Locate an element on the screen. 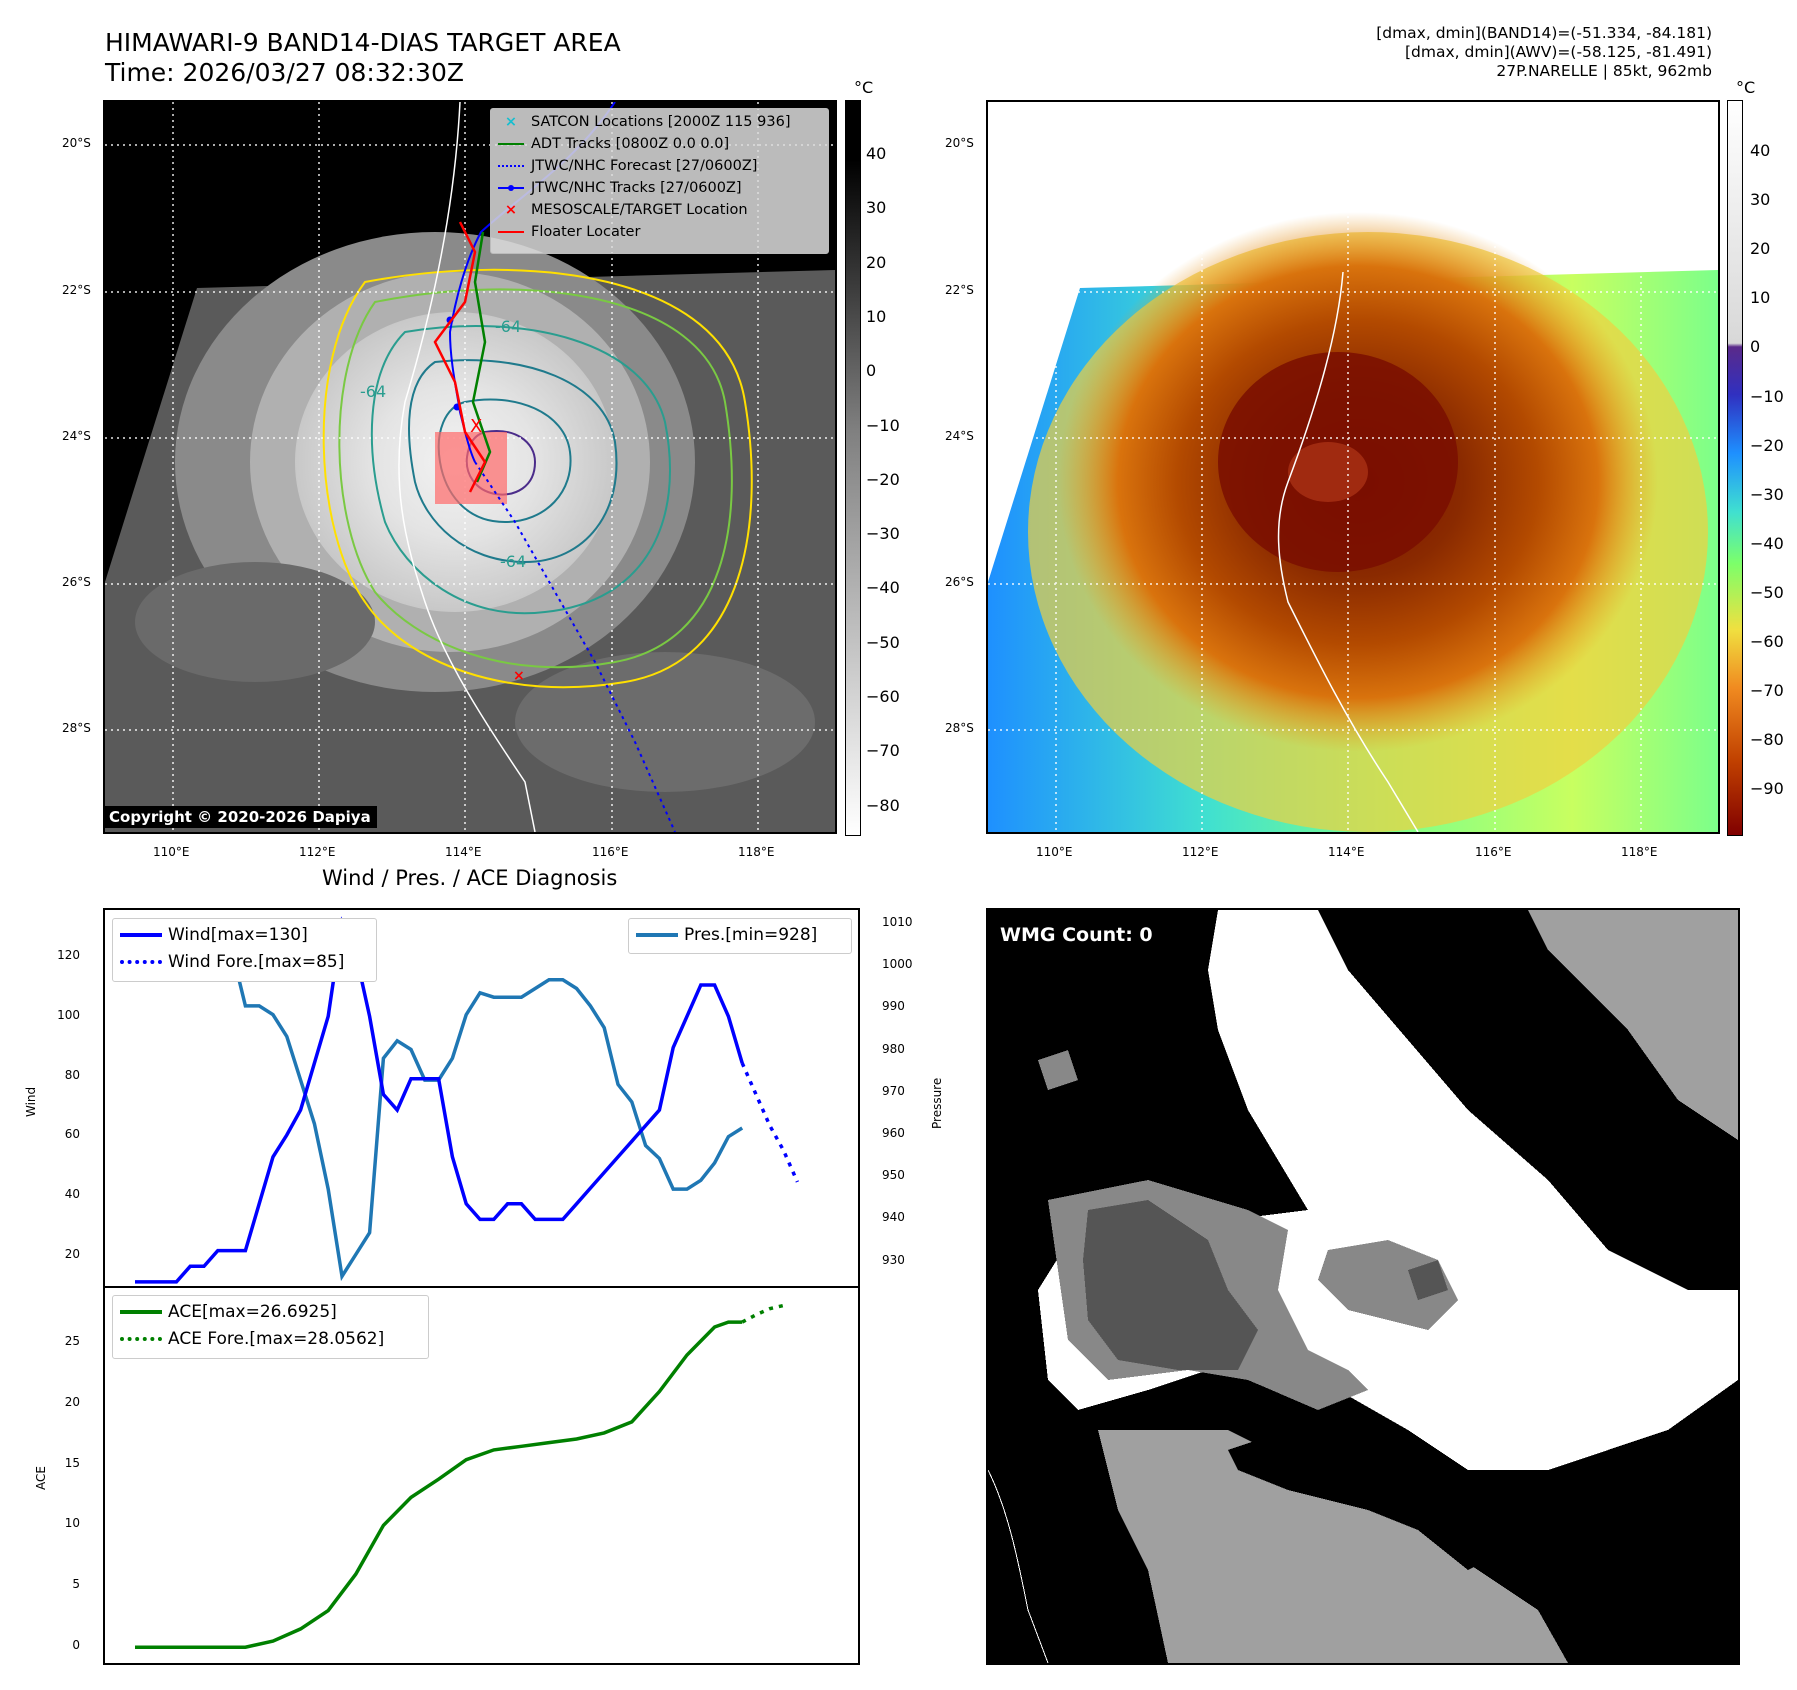  axis-tick-label: 940 is located at coordinates (893, 1217).